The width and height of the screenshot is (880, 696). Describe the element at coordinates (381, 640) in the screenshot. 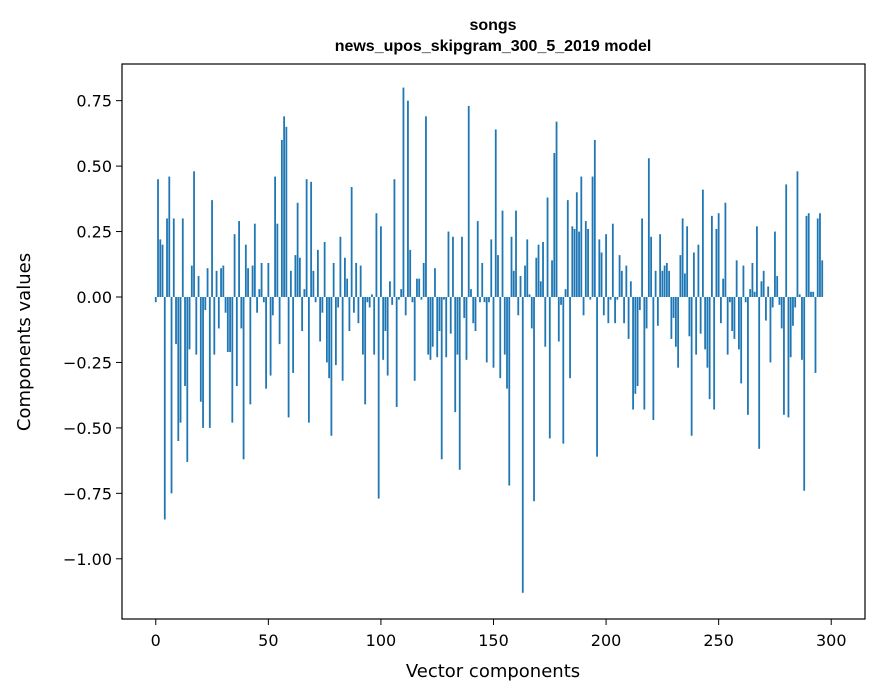

I see `x-tick-label: 100` at that location.